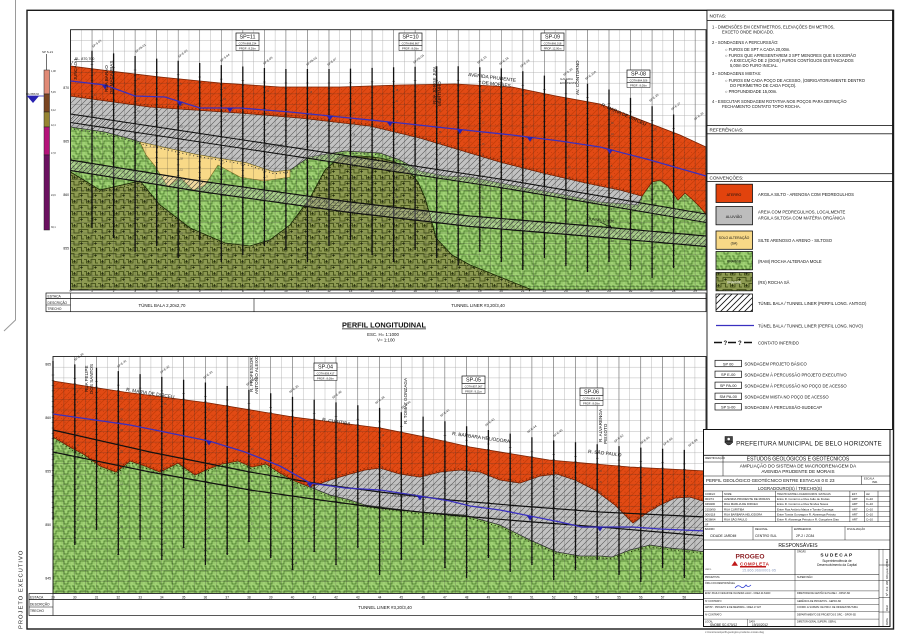  What do you see at coordinates (248, 48) in the screenshot?
I see `svg-text: PROF.: 8,20m` at bounding box center [248, 48].